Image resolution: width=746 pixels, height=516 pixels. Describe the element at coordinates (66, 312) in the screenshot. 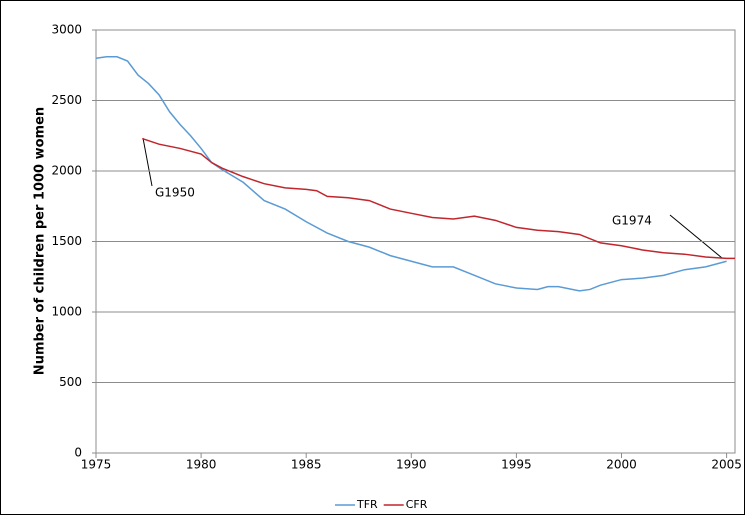

I see `y-tick-label: 1000` at that location.